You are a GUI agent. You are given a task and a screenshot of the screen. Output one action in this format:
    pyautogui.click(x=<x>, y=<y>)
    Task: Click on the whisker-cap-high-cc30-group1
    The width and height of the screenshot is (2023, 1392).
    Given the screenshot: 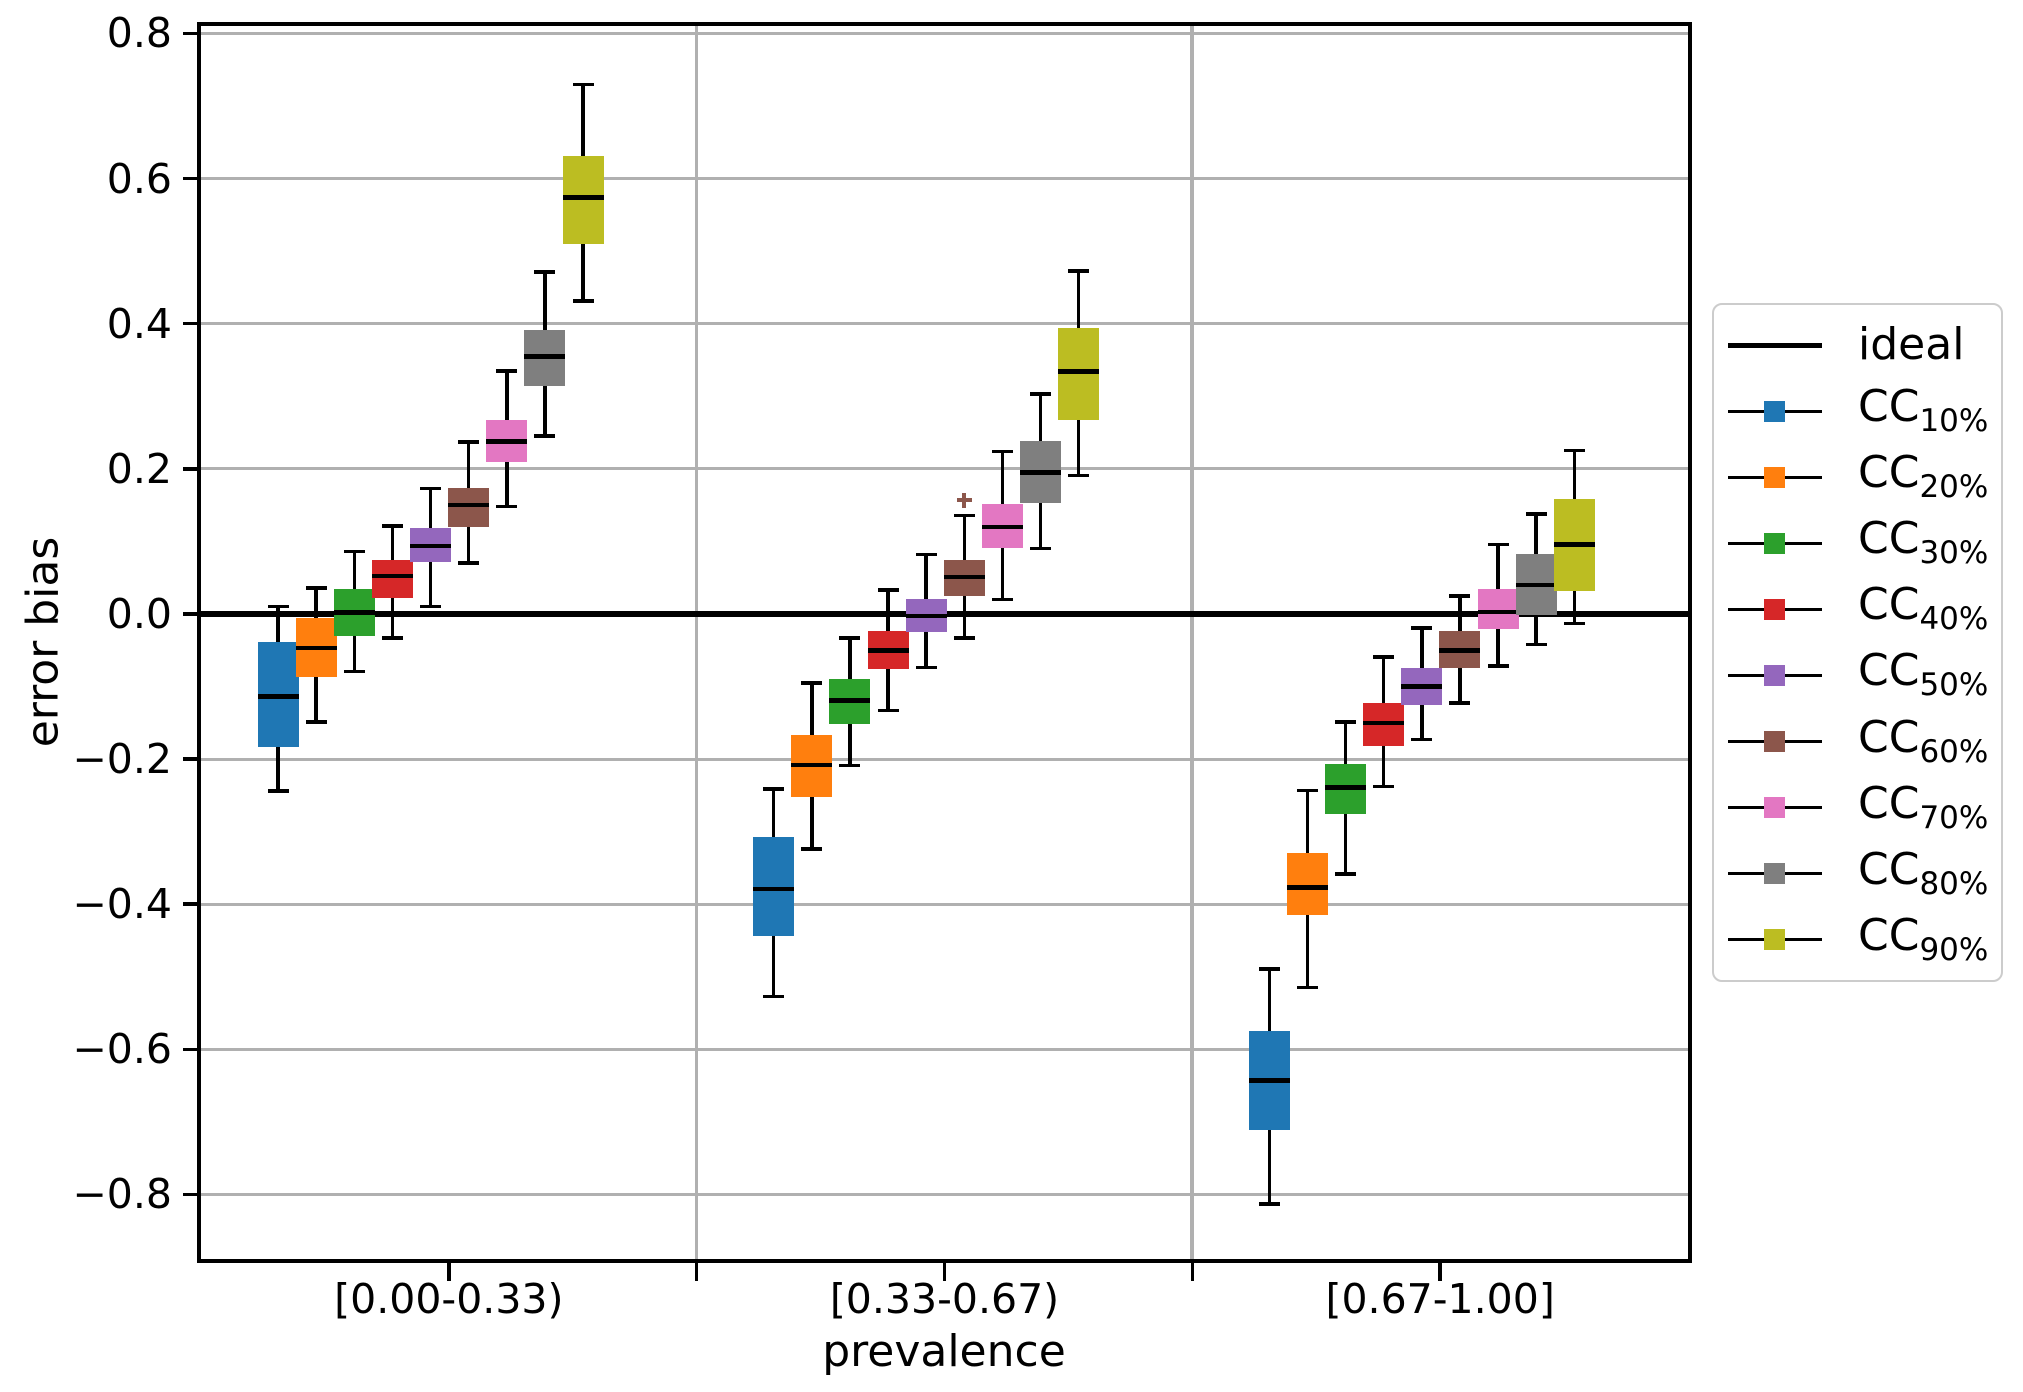 What is the action you would take?
    pyautogui.click(x=354, y=551)
    